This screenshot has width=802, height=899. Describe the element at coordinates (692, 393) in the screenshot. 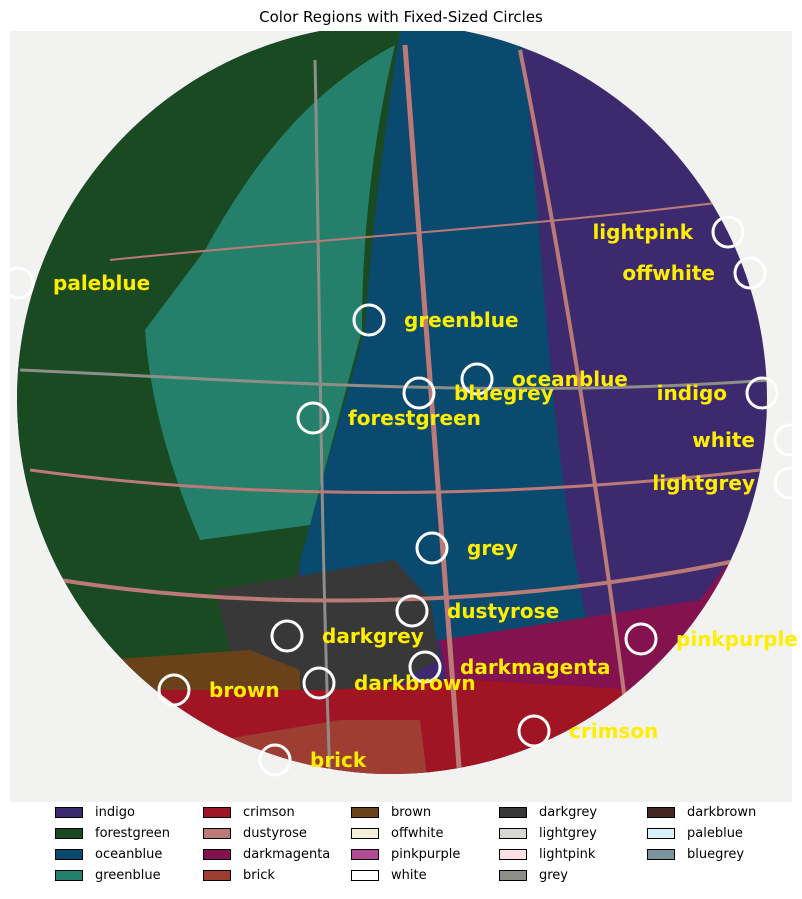

I see `marker-label-indigo: indigo` at that location.